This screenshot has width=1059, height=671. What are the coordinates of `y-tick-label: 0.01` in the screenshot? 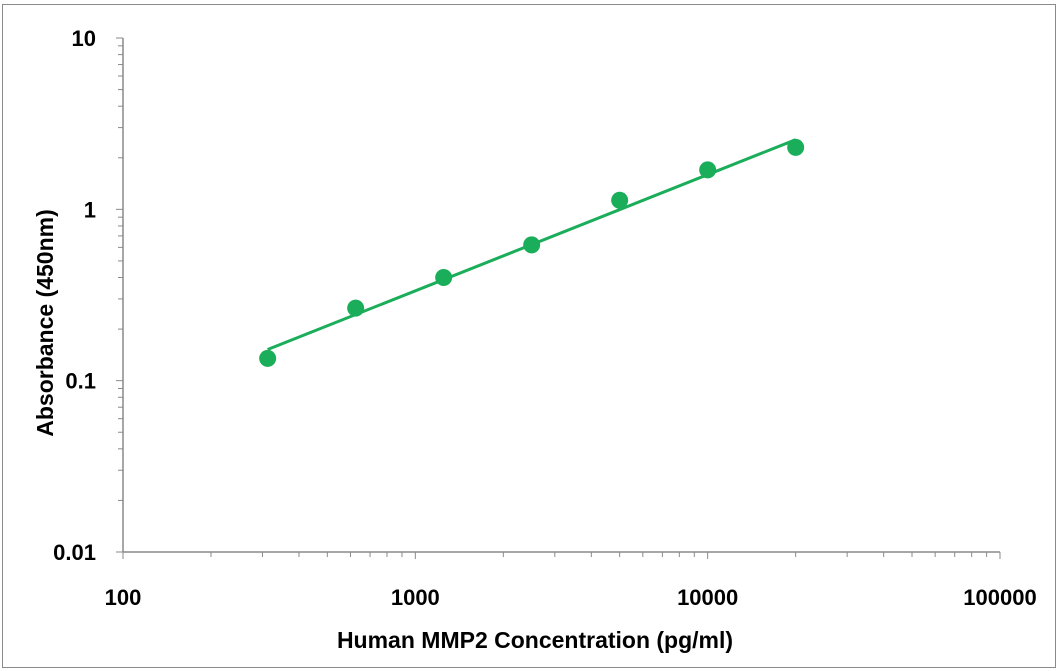 It's located at (74, 552).